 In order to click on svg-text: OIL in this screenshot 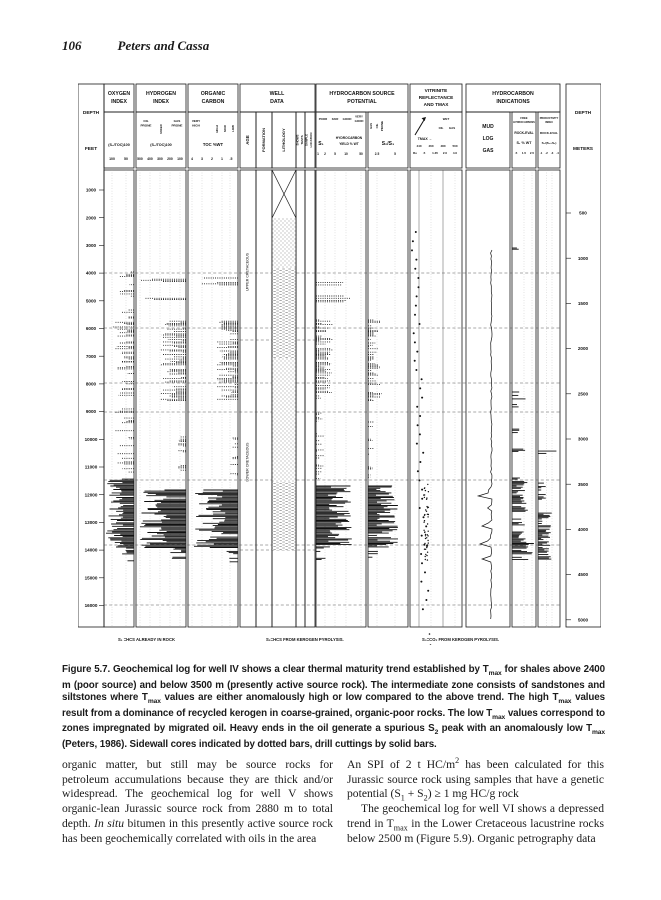, I will do `click(377, 125)`.